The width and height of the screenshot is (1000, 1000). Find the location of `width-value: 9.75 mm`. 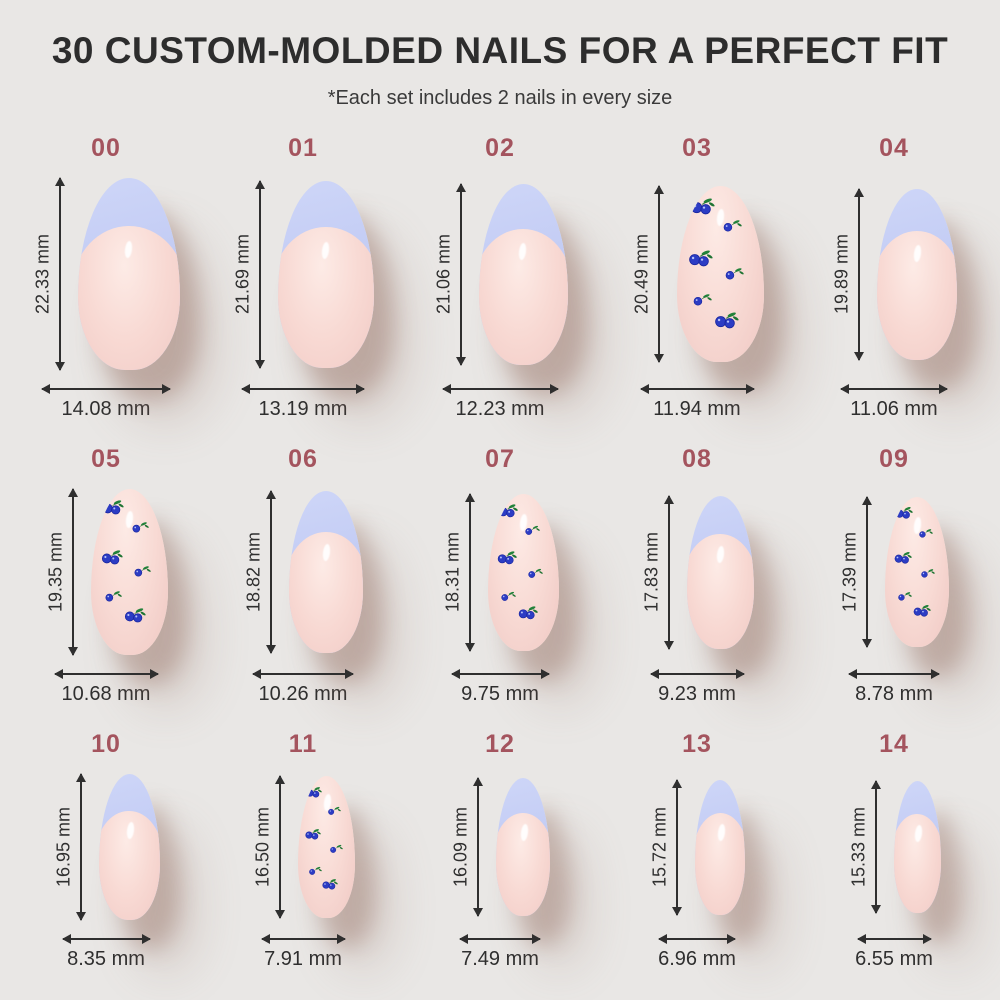

width-value: 9.75 mm is located at coordinates (500, 694).